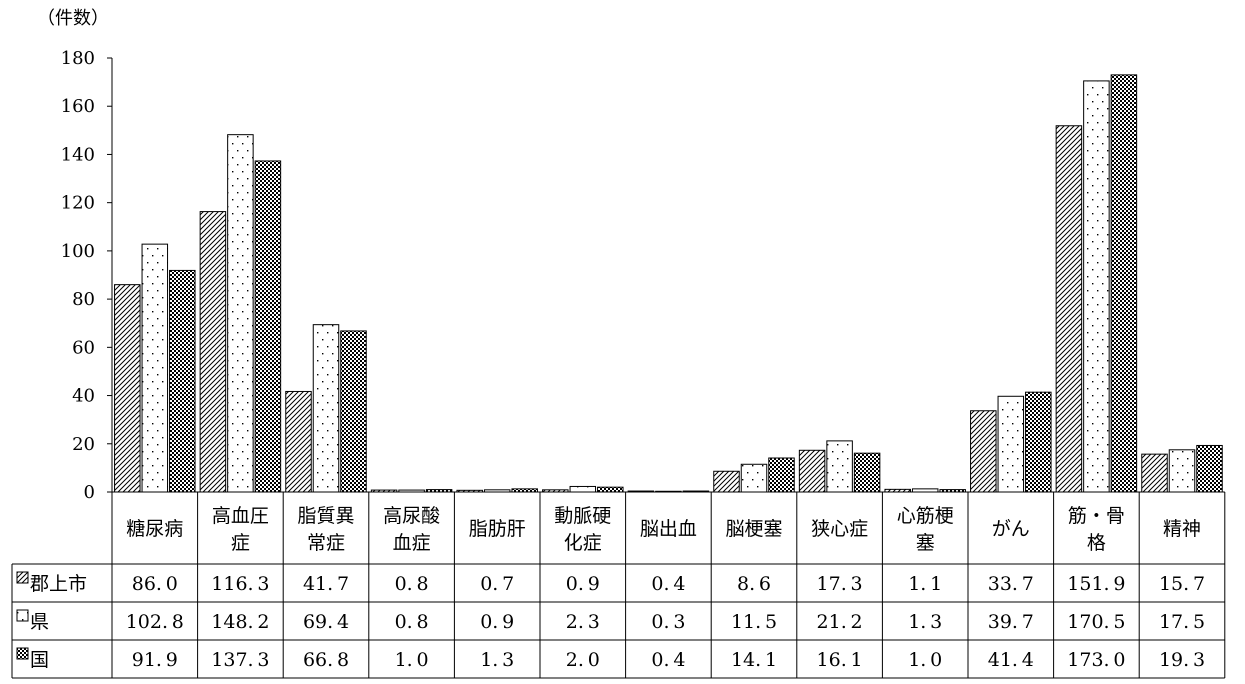  What do you see at coordinates (1096, 543) in the screenshot?
I see `category-label: 格` at bounding box center [1096, 543].